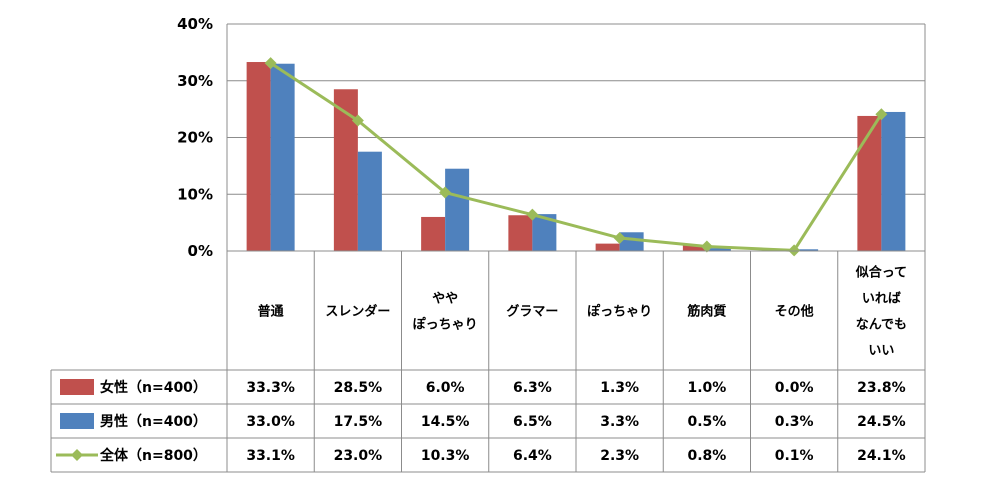  What do you see at coordinates (881, 351) in the screenshot?
I see `category-label: いい` at bounding box center [881, 351].